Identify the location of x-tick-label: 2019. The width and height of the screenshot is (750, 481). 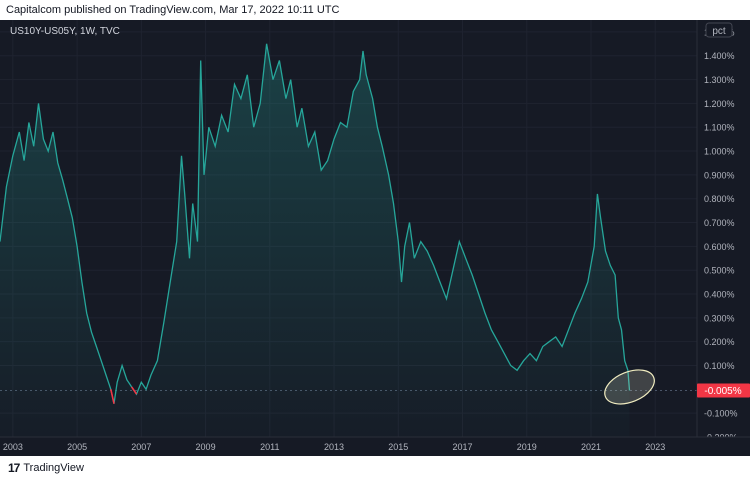
(527, 447).